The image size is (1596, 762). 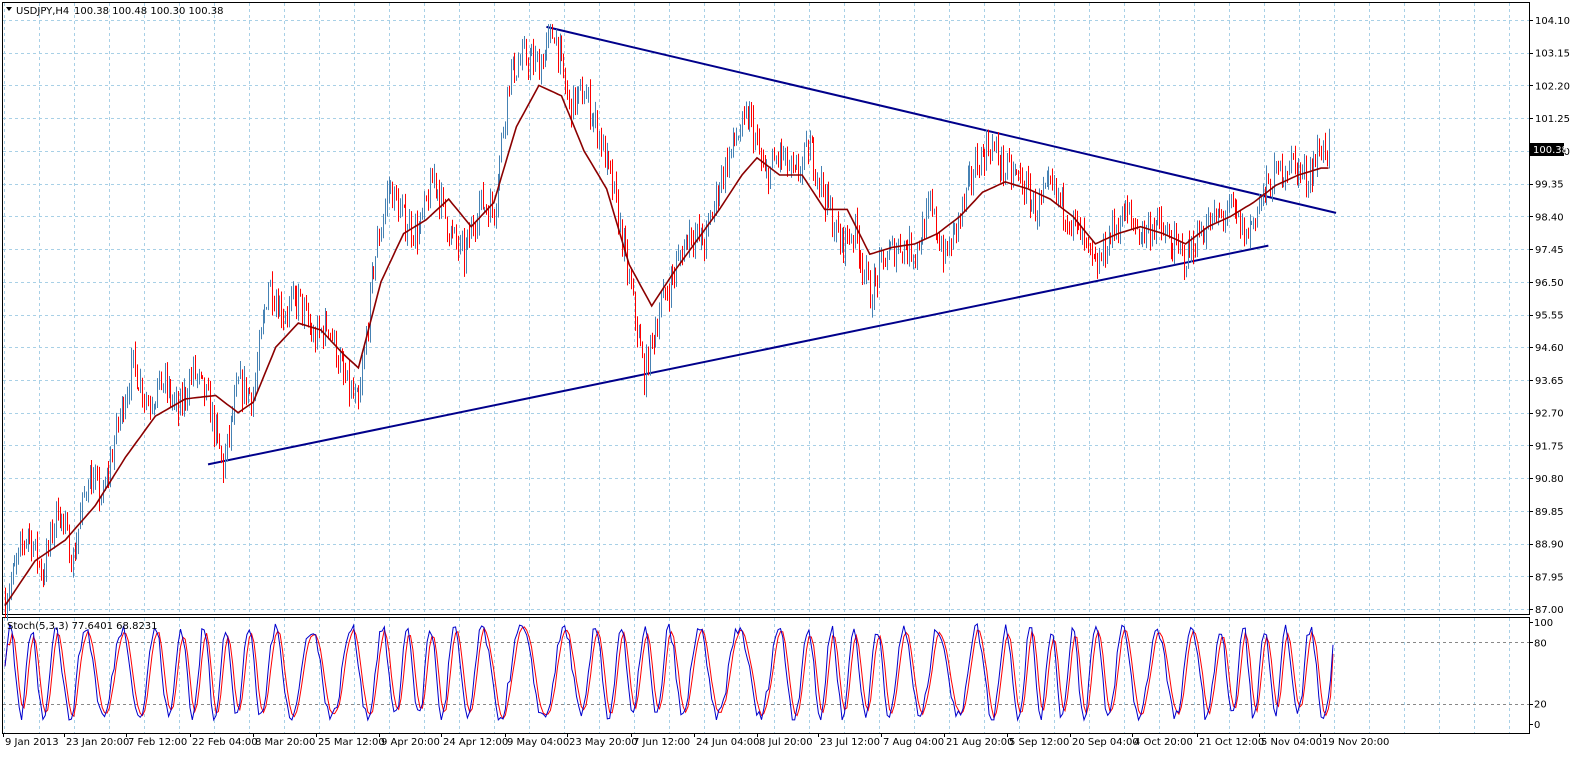 I want to click on price-tick-label: 95.55, so click(x=1549, y=316).